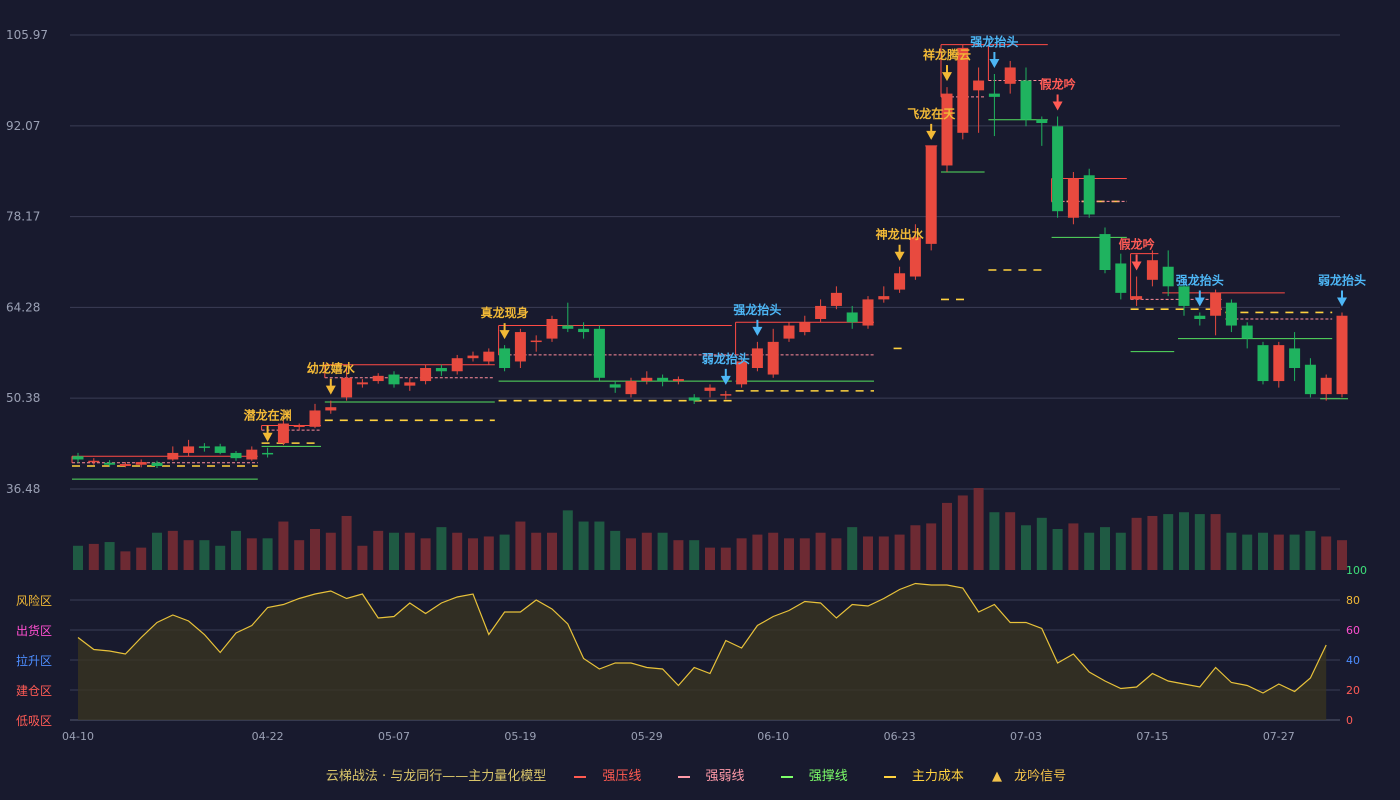 The height and width of the screenshot is (800, 1400). Describe the element at coordinates (1342, 279) in the screenshot. I see `signal-label: 弱龙抬头` at that location.